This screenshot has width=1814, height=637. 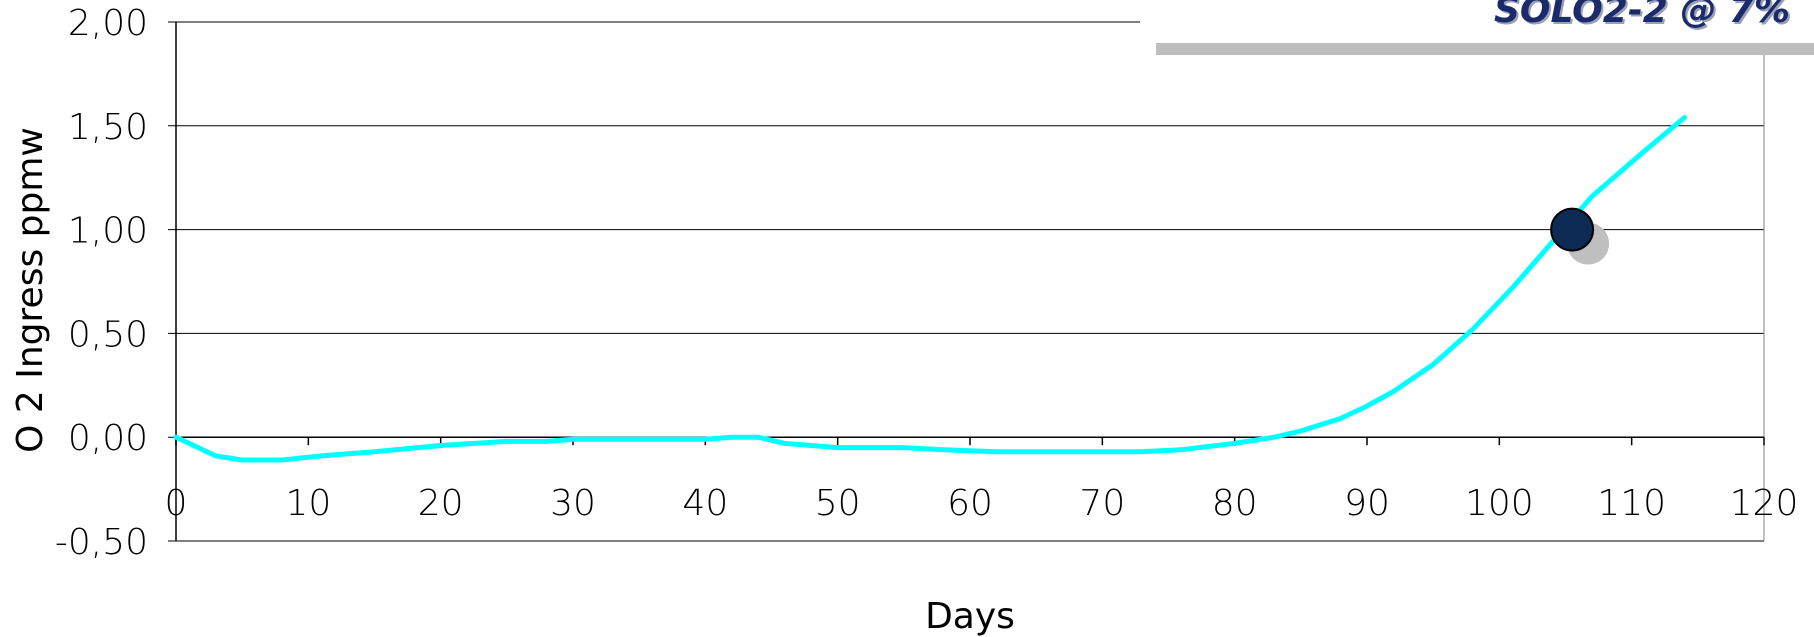 I want to click on x-tick-label: 50, so click(x=838, y=503).